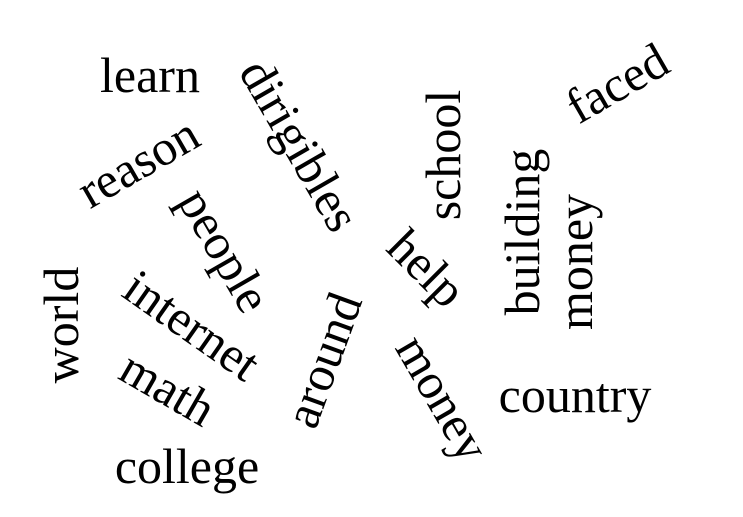  What do you see at coordinates (187, 466) in the screenshot?
I see `word-college: college` at bounding box center [187, 466].